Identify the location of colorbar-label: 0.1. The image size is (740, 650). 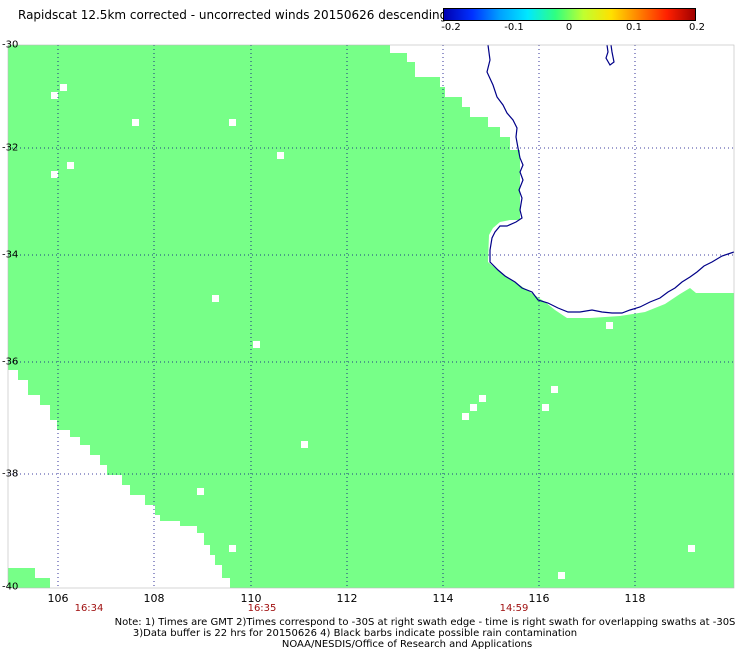
(634, 27).